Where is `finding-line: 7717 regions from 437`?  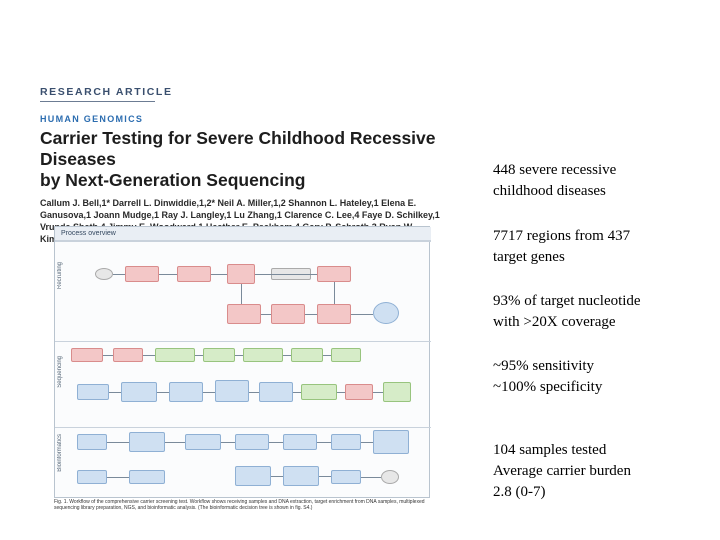
finding-line: 7717 regions from 437 is located at coordinates (562, 236).